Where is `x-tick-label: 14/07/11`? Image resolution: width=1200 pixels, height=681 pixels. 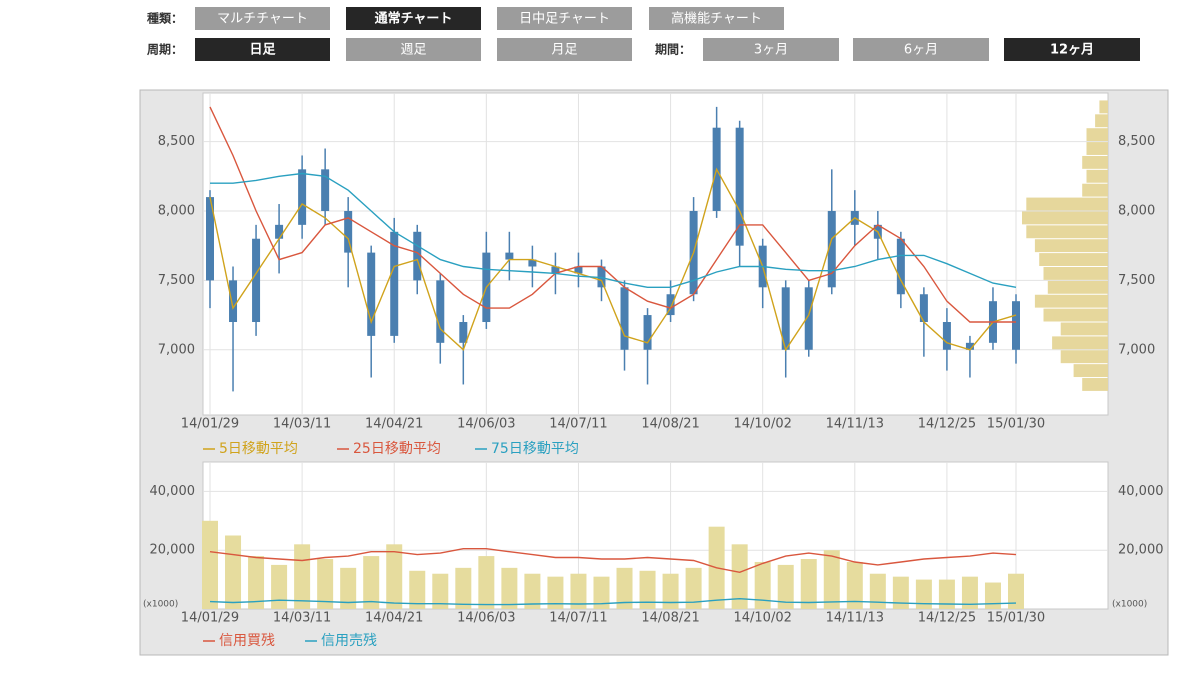 x-tick-label: 14/07/11 is located at coordinates (578, 424).